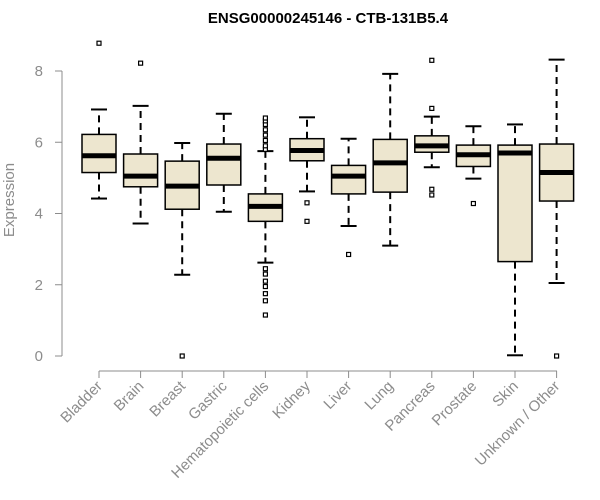  Describe the element at coordinates (348, 197) in the screenshot. I see `box-liver` at that location.